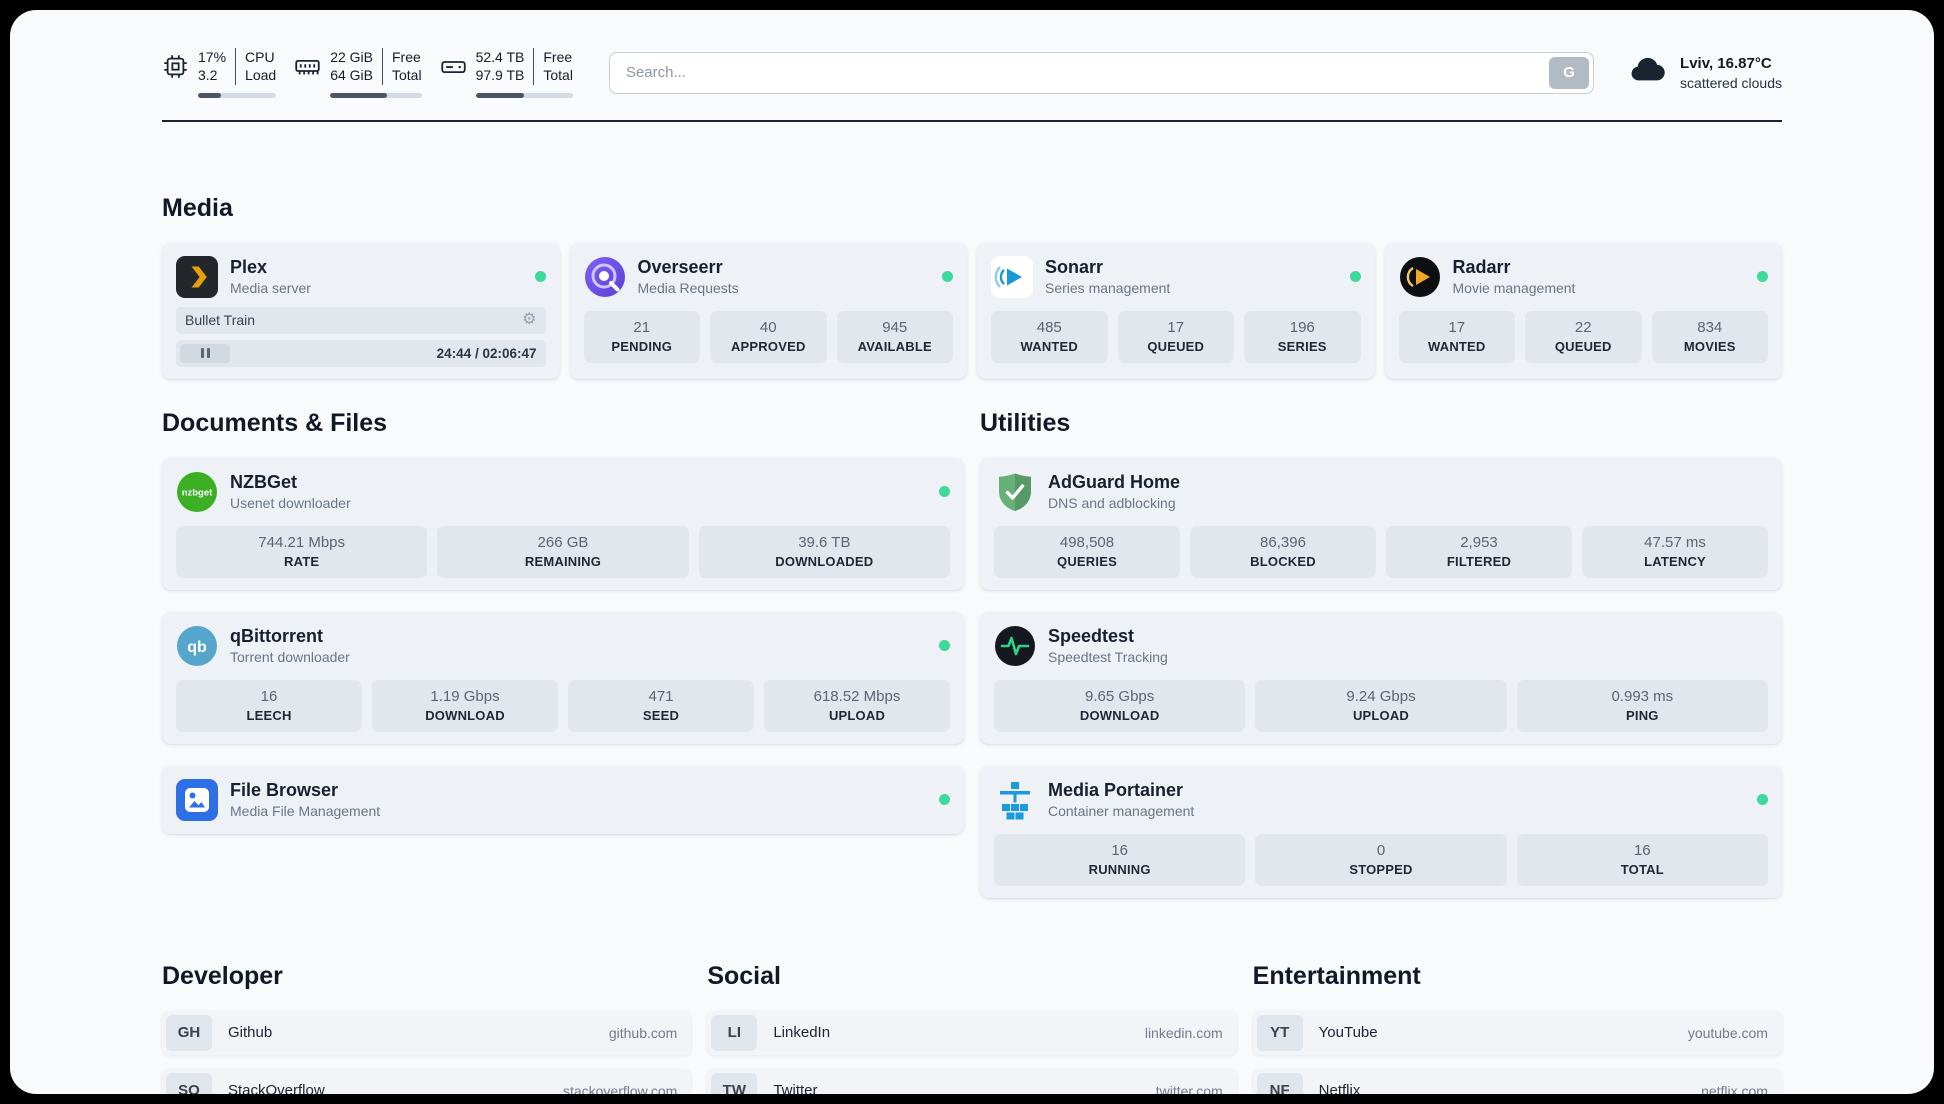 This screenshot has height=1104, width=1944. What do you see at coordinates (1087, 551) in the screenshot?
I see `stat-tile: 498,508 QUERIES` at bounding box center [1087, 551].